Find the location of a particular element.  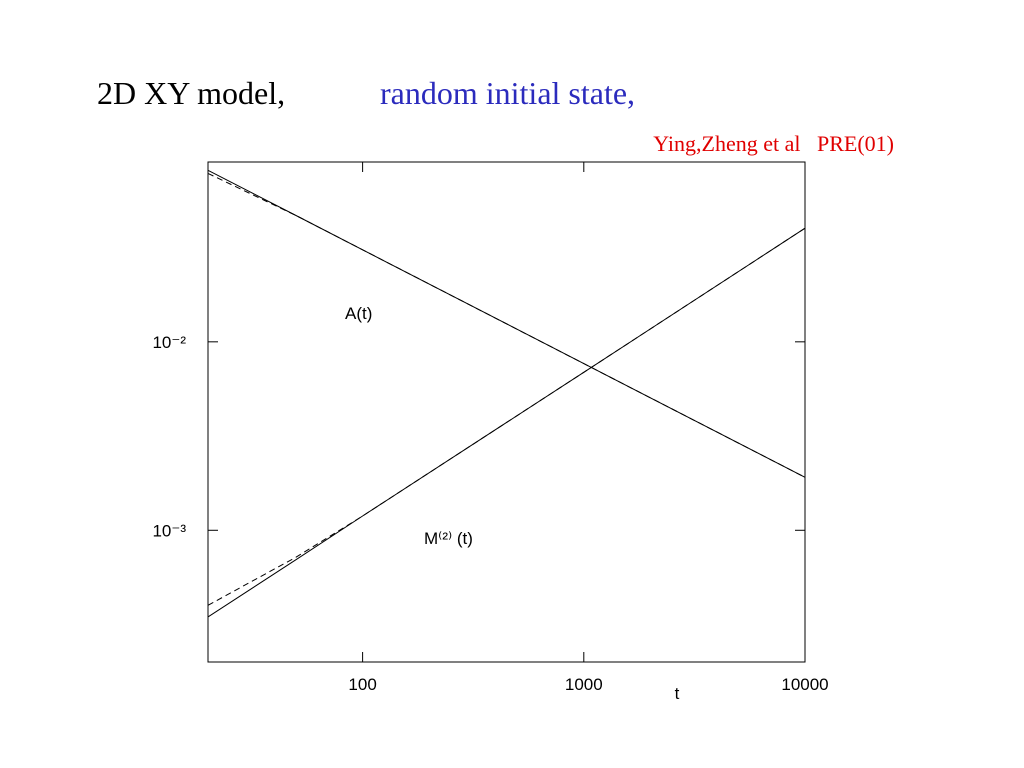

x-tick-label: 1000 is located at coordinates (584, 684).